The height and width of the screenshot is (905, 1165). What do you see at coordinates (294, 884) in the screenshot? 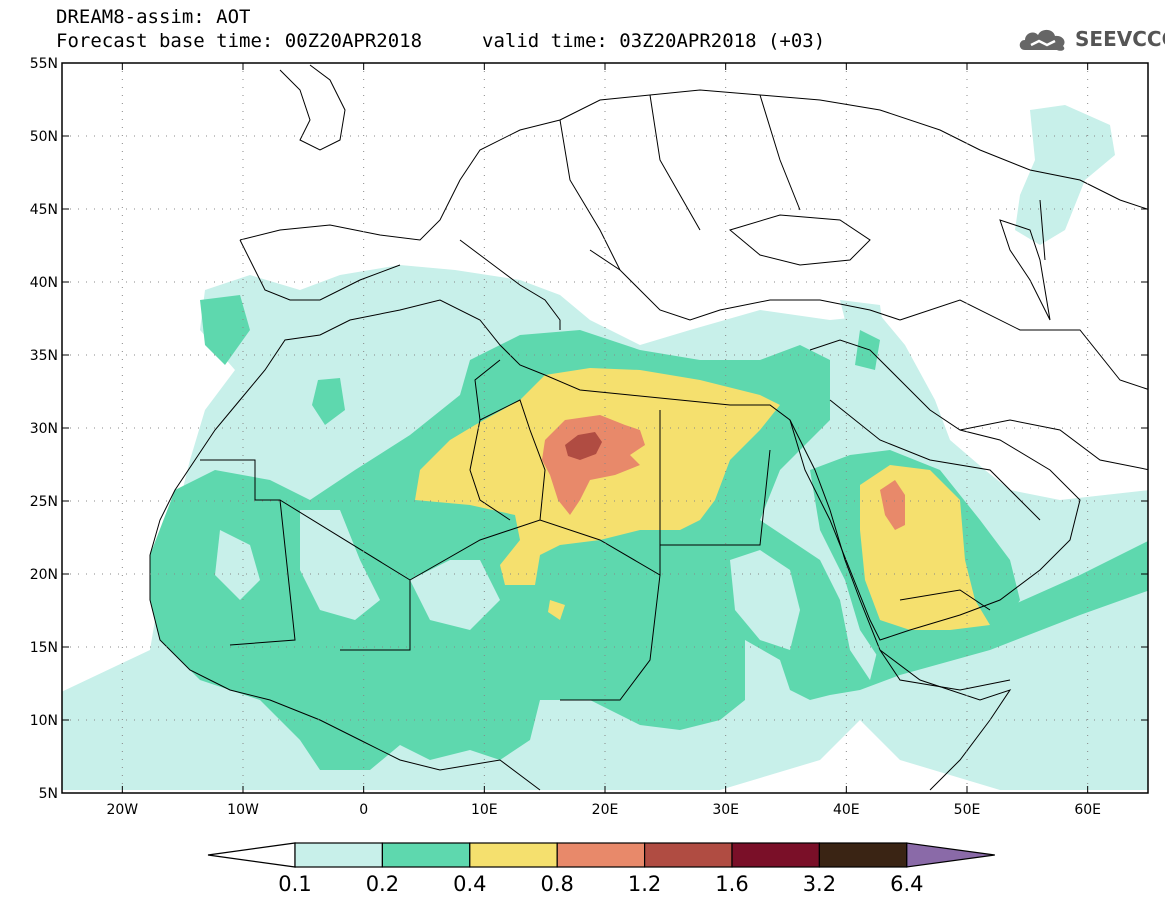
I see `colorbar-label: 0.1` at bounding box center [294, 884].